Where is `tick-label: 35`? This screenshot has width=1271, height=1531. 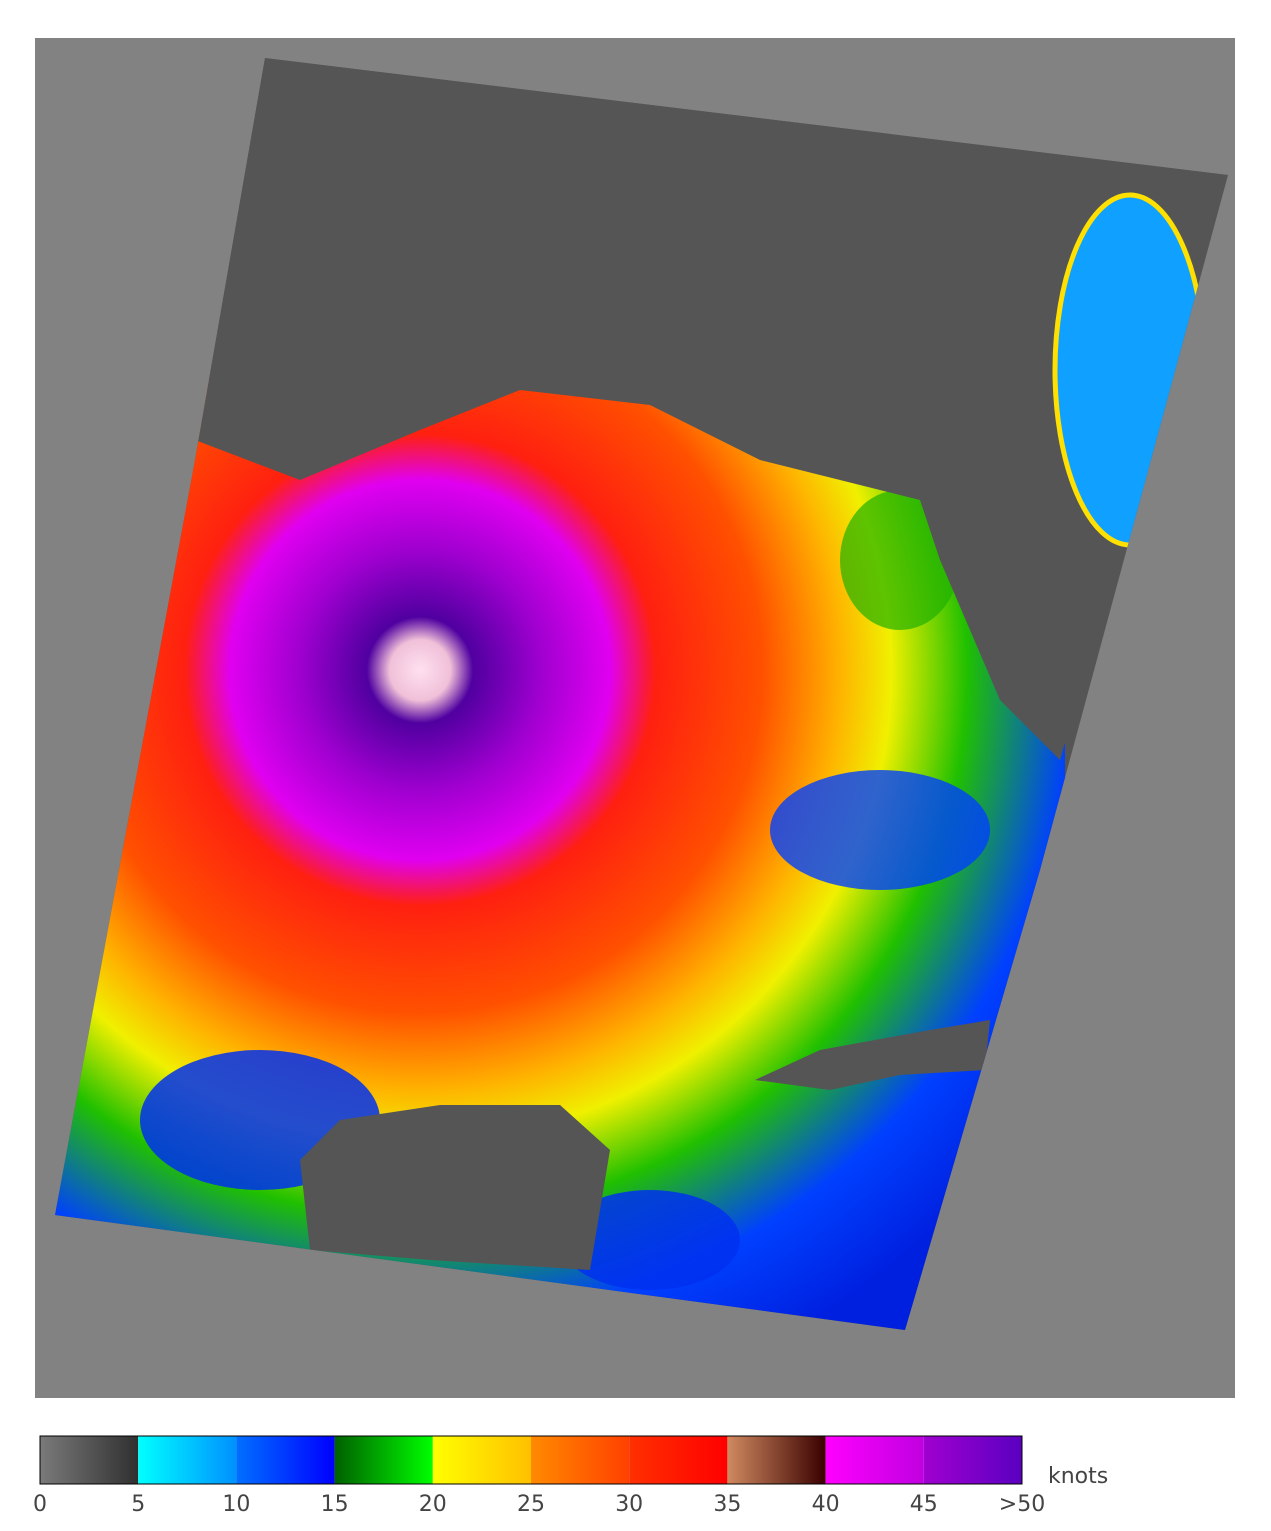 tick-label: 35 is located at coordinates (727, 1504).